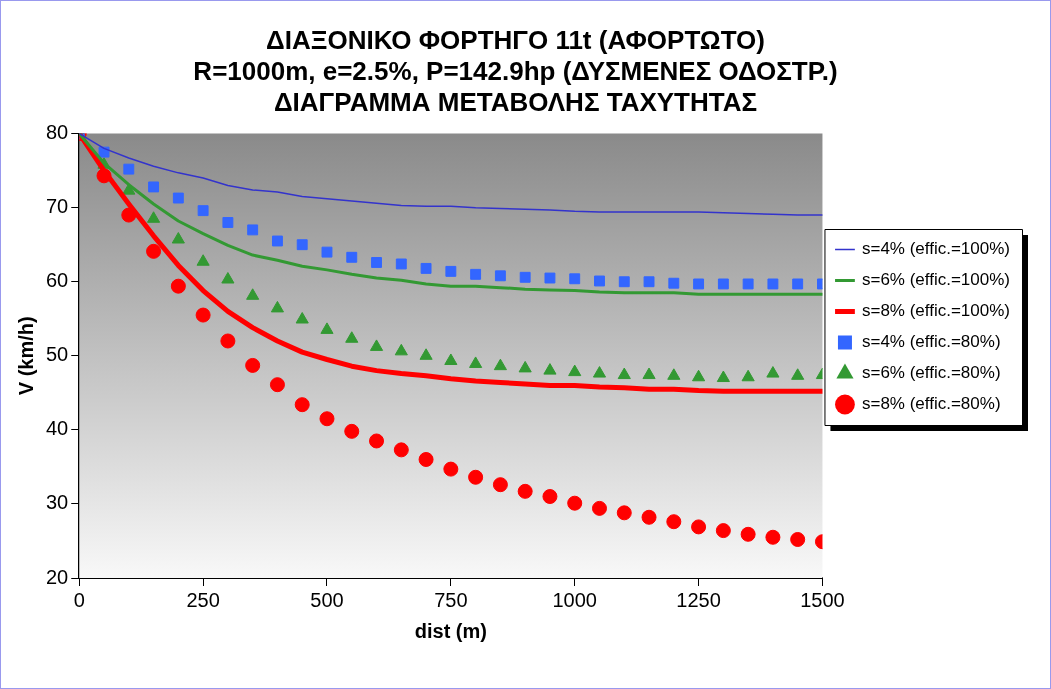 This screenshot has height=689, width=1051. I want to click on y-tick-label: 80, so click(57, 132).